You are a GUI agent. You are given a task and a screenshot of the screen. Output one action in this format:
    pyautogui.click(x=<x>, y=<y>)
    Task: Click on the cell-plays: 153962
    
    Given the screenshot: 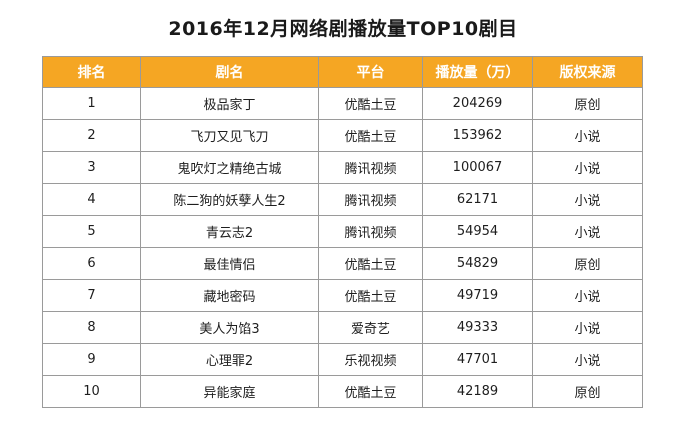 What is the action you would take?
    pyautogui.click(x=477, y=135)
    